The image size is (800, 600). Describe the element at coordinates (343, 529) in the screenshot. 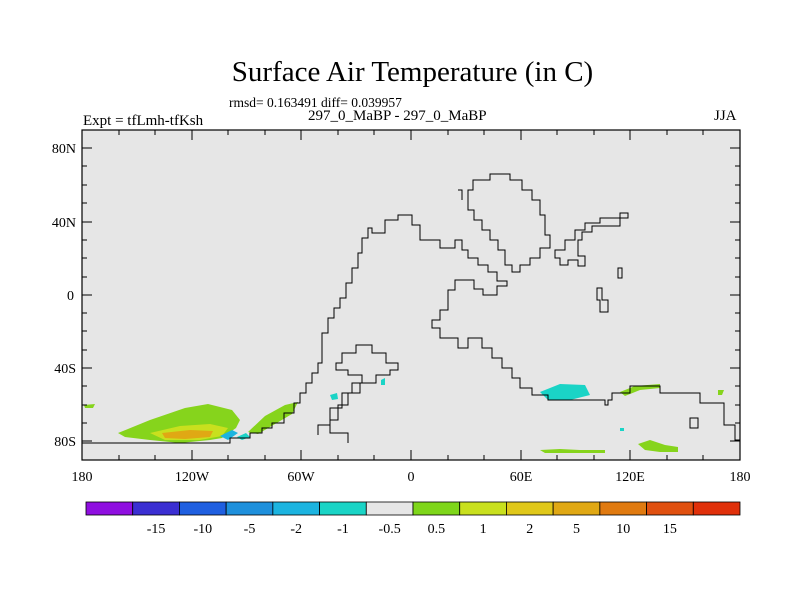

I see `colorbar-label: -1` at that location.